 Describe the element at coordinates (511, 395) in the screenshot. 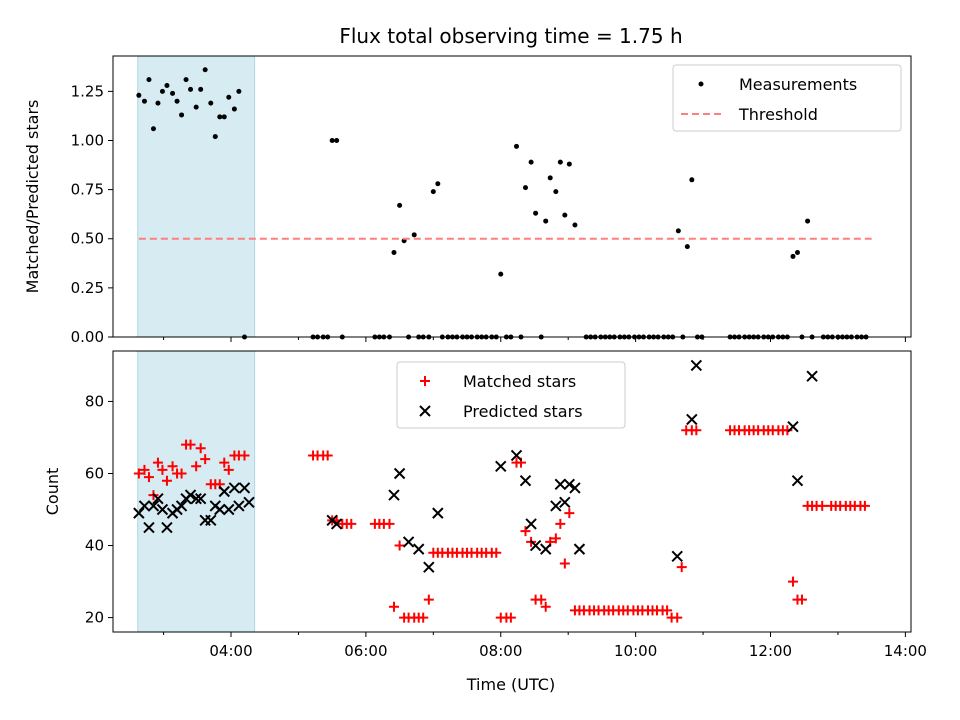

I see `legend: Matched stars Predicted stars` at that location.